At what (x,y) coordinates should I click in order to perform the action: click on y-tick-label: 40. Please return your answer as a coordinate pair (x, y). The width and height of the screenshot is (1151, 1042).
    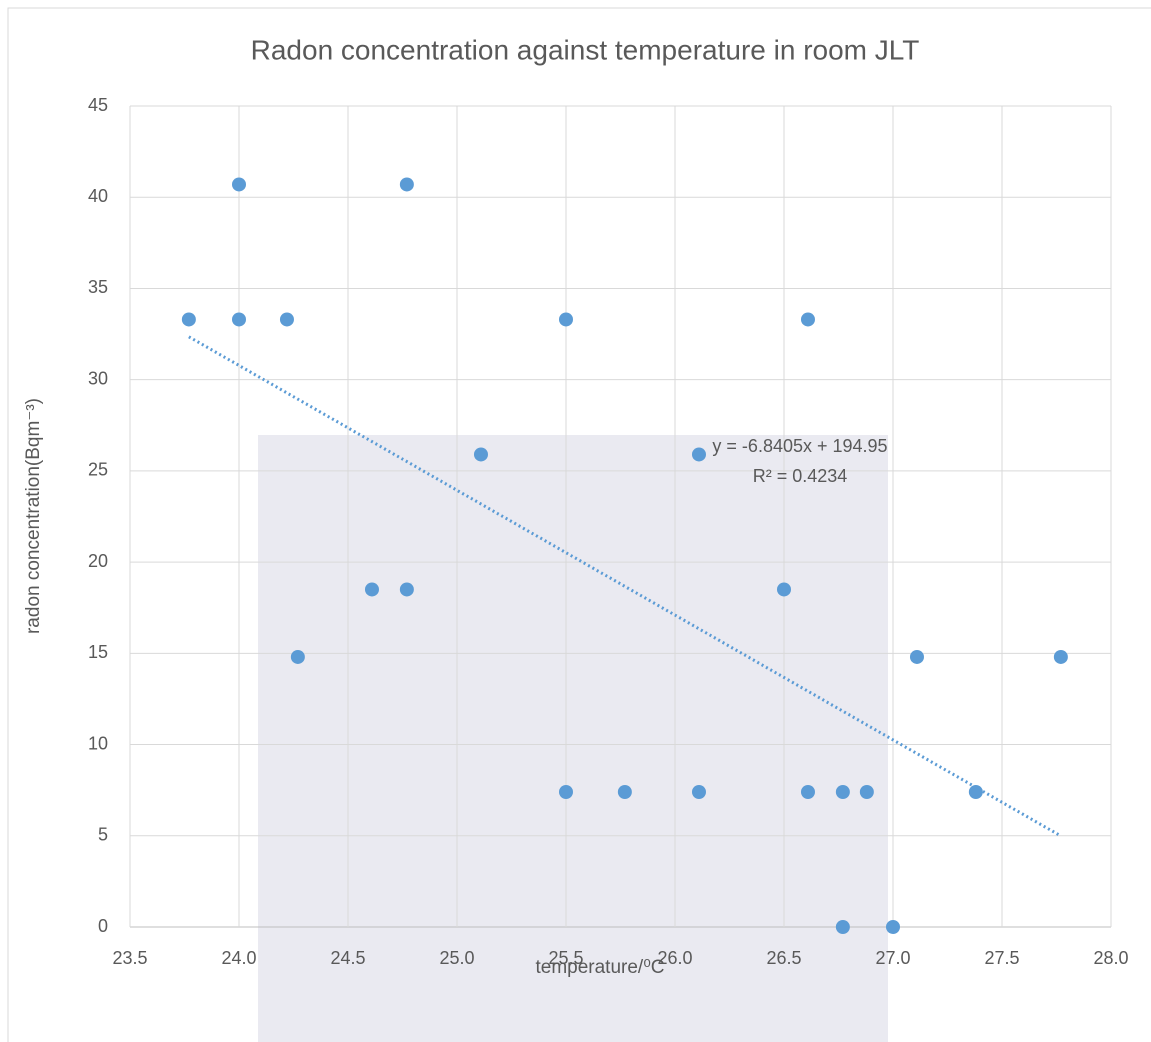
    Looking at the image, I should click on (98, 196).